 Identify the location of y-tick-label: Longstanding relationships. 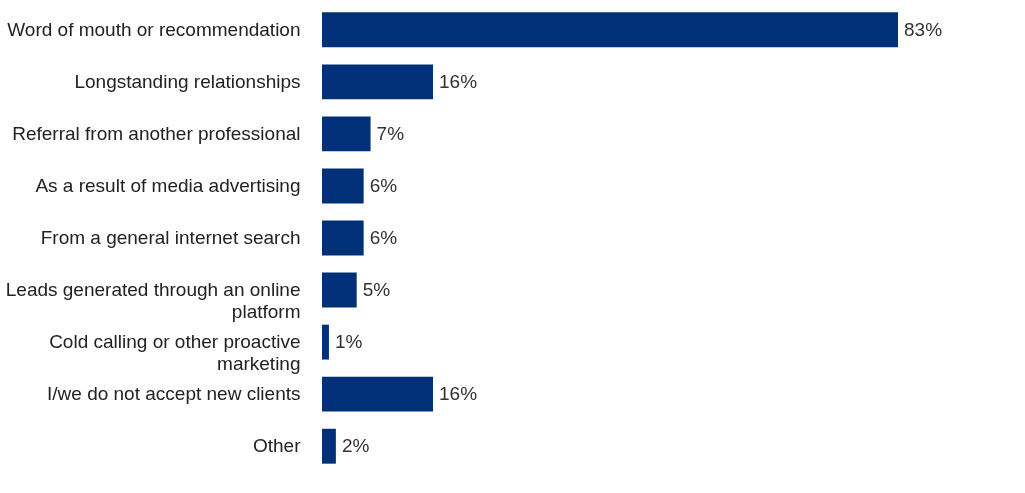
(187, 81).